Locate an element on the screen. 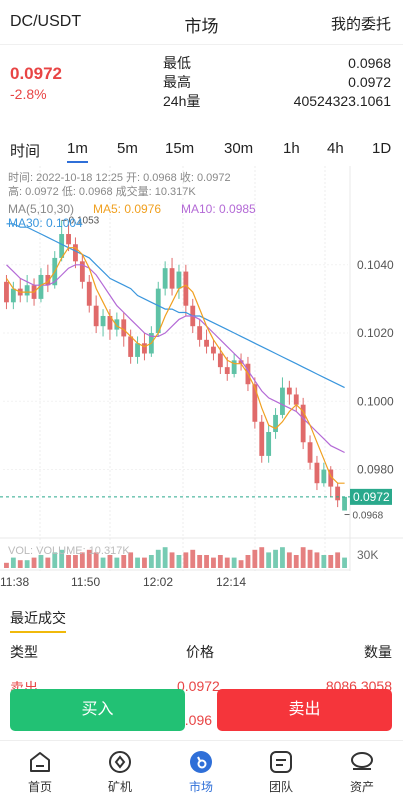 This screenshot has width=403, height=797. info-line-2: 高: 0.0972 低: 0.0968 成交量: 10.317K is located at coordinates (102, 191).